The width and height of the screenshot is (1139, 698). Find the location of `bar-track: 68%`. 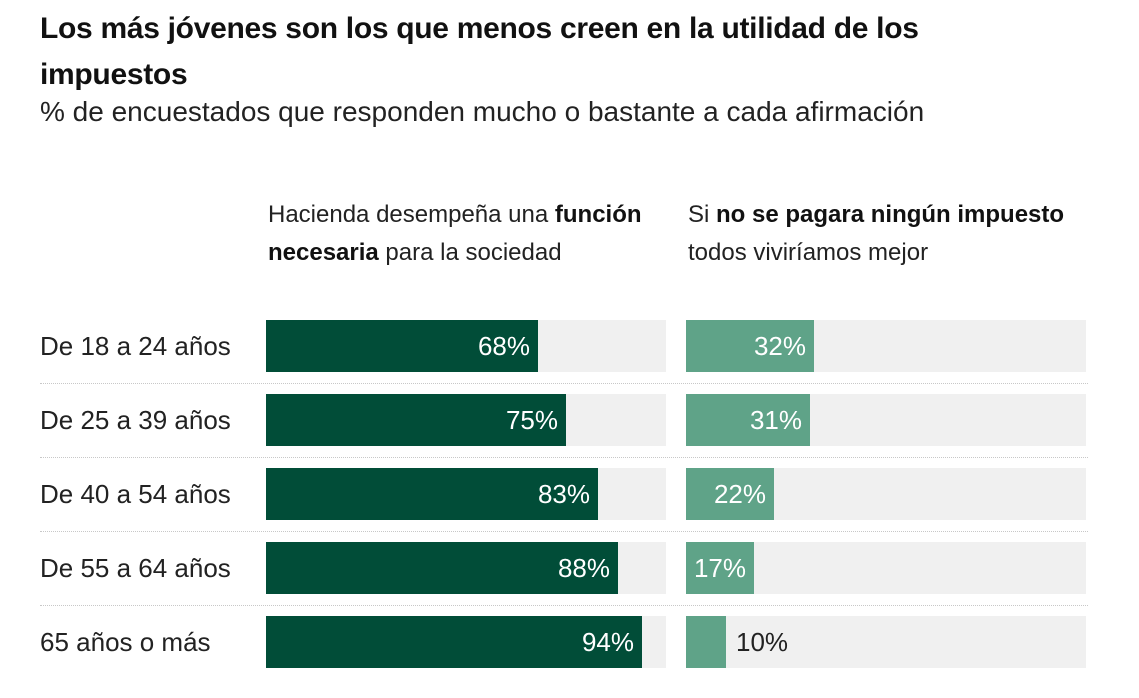

bar-track: 68% is located at coordinates (466, 346).